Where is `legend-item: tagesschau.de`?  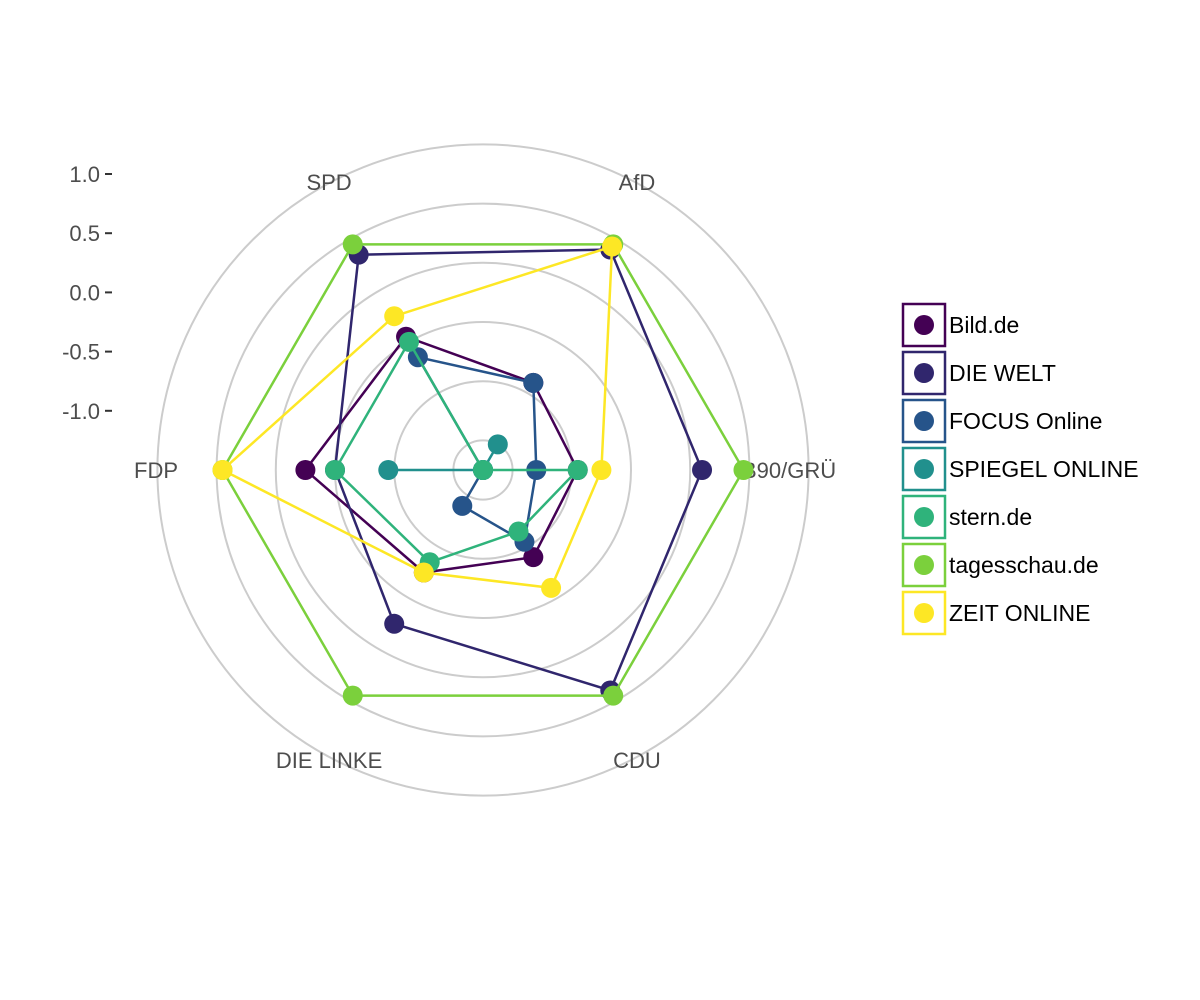 legend-item: tagesschau.de is located at coordinates (1000, 565).